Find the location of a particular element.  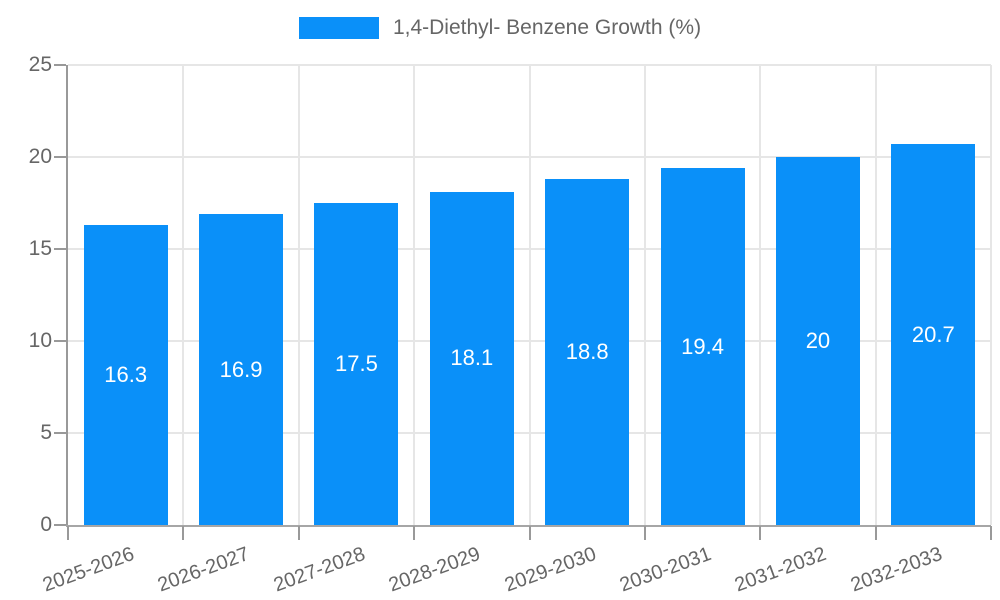

bar-2032-2033 is located at coordinates (933, 334).